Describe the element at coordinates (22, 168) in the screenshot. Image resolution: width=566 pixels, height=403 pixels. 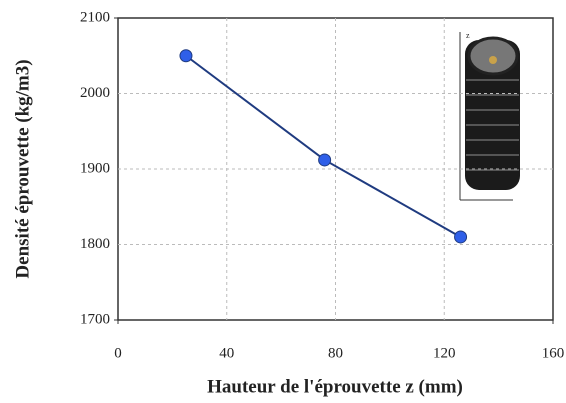
I see `y-axis-title: Densité éprouvette (kg/m3)` at that location.